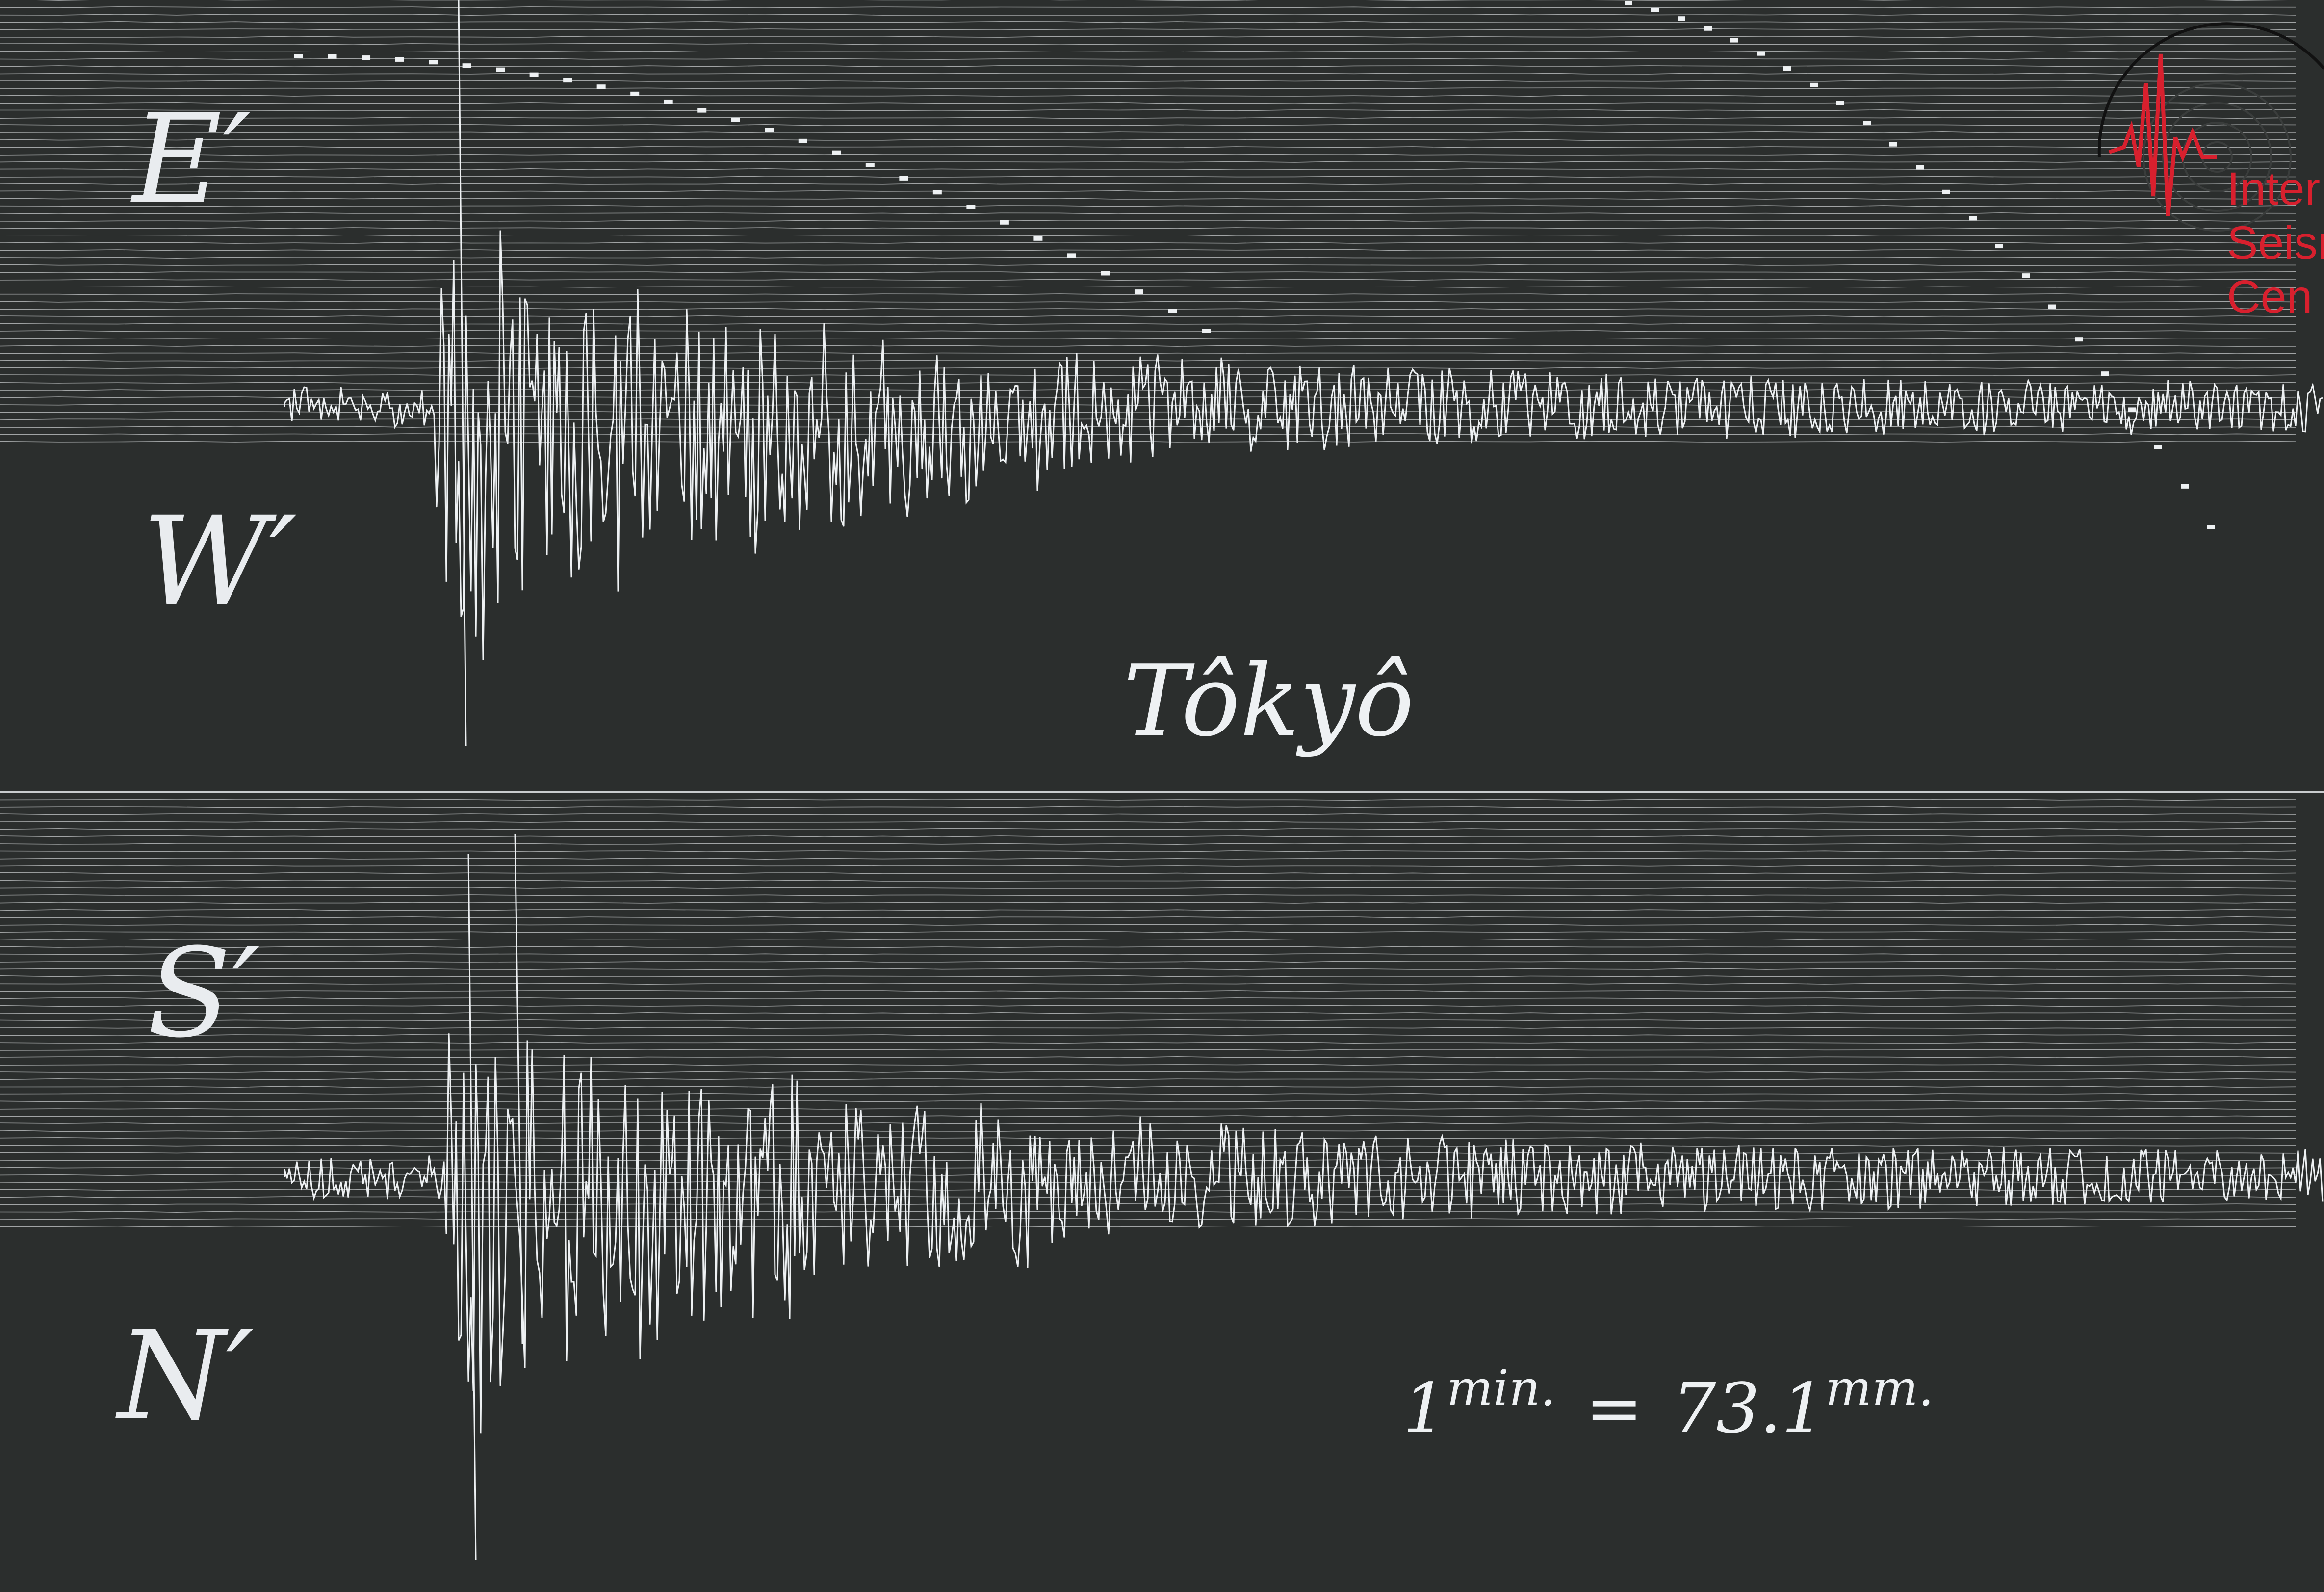  I want to click on logo-line-2: Seism, so click(2275, 243).